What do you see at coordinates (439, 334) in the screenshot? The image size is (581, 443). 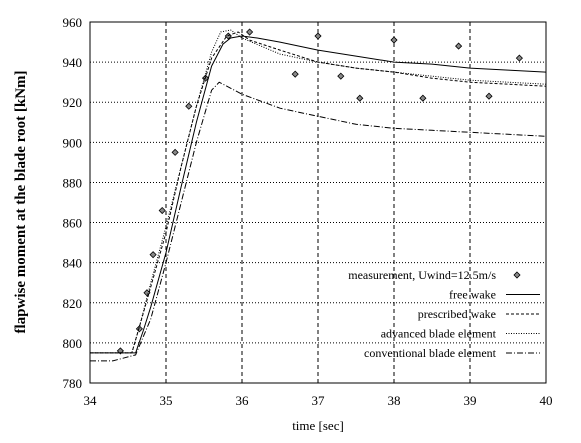 I see `legend-label: advanced blade element` at bounding box center [439, 334].